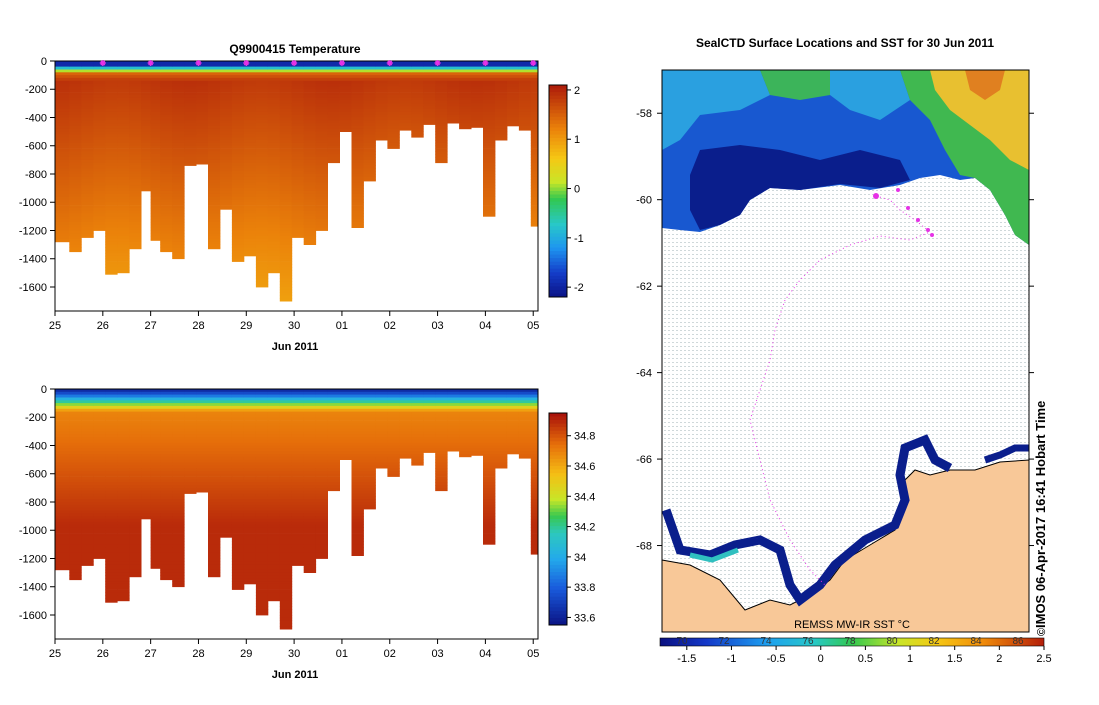  I want to click on lat-tick-label: -66, so click(644, 460).